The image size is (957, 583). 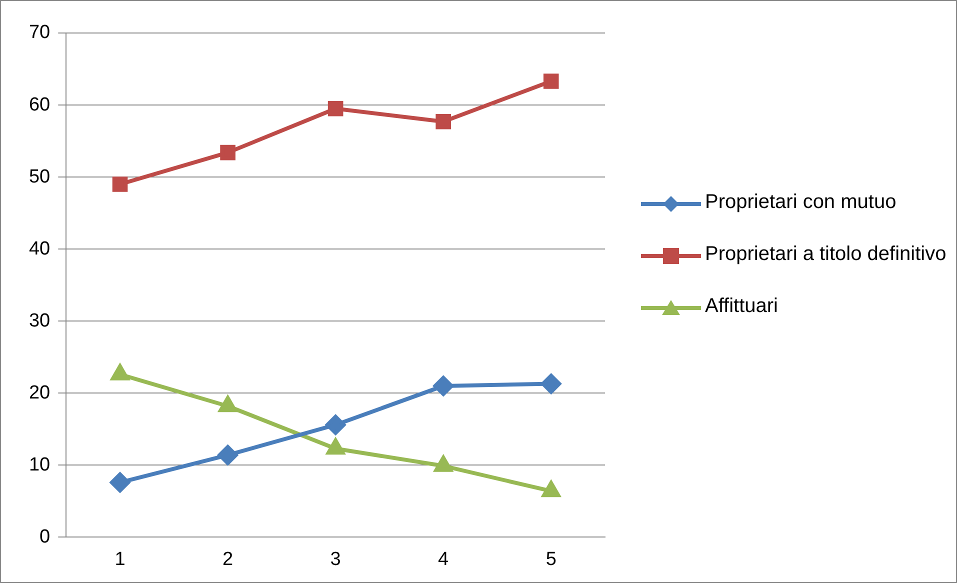 I want to click on y-tick-label: 60, so click(x=39, y=105).